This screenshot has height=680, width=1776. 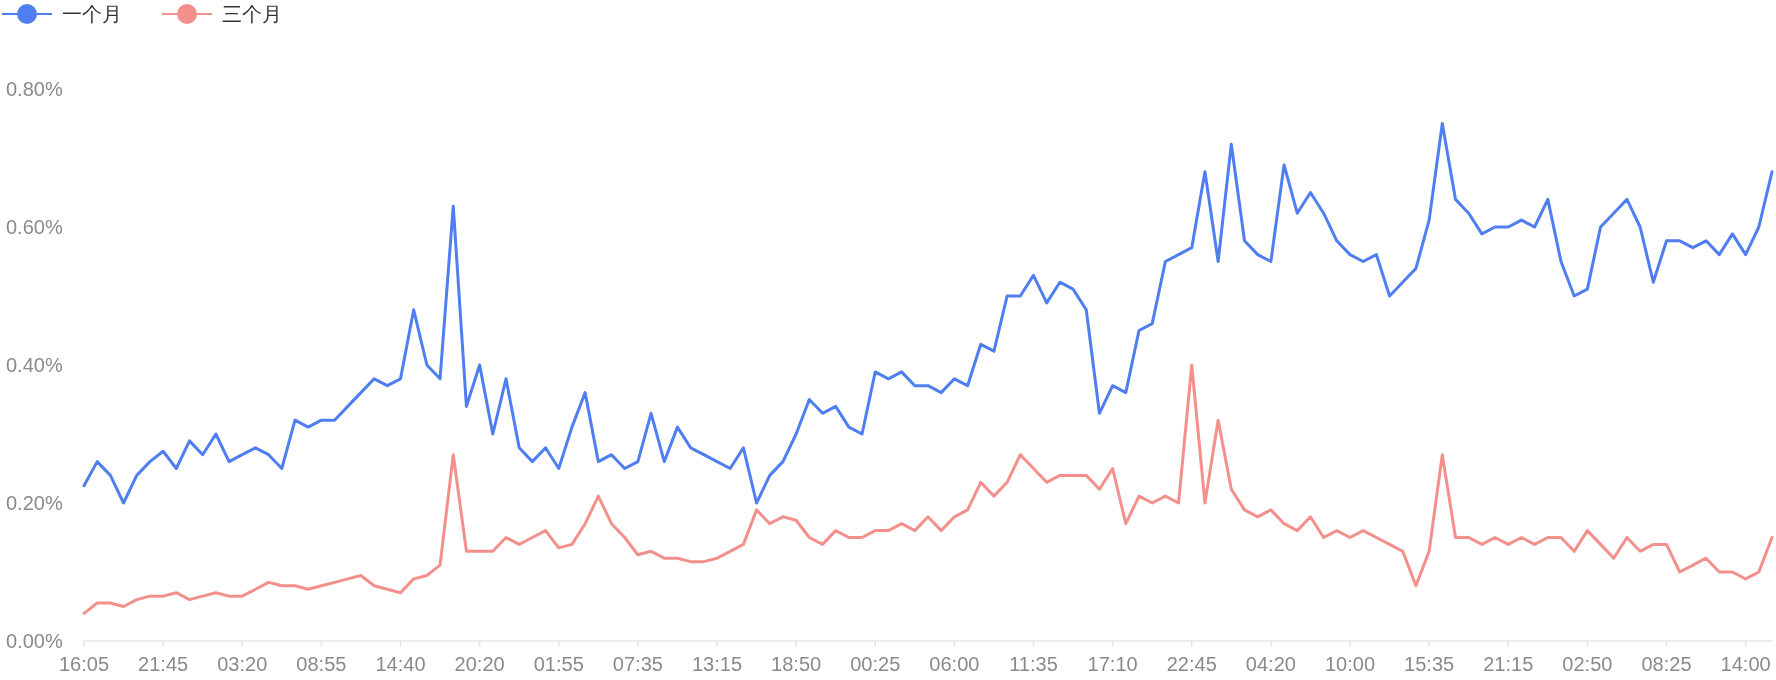 I want to click on x-tick-label: 08:55, so click(x=321, y=664).